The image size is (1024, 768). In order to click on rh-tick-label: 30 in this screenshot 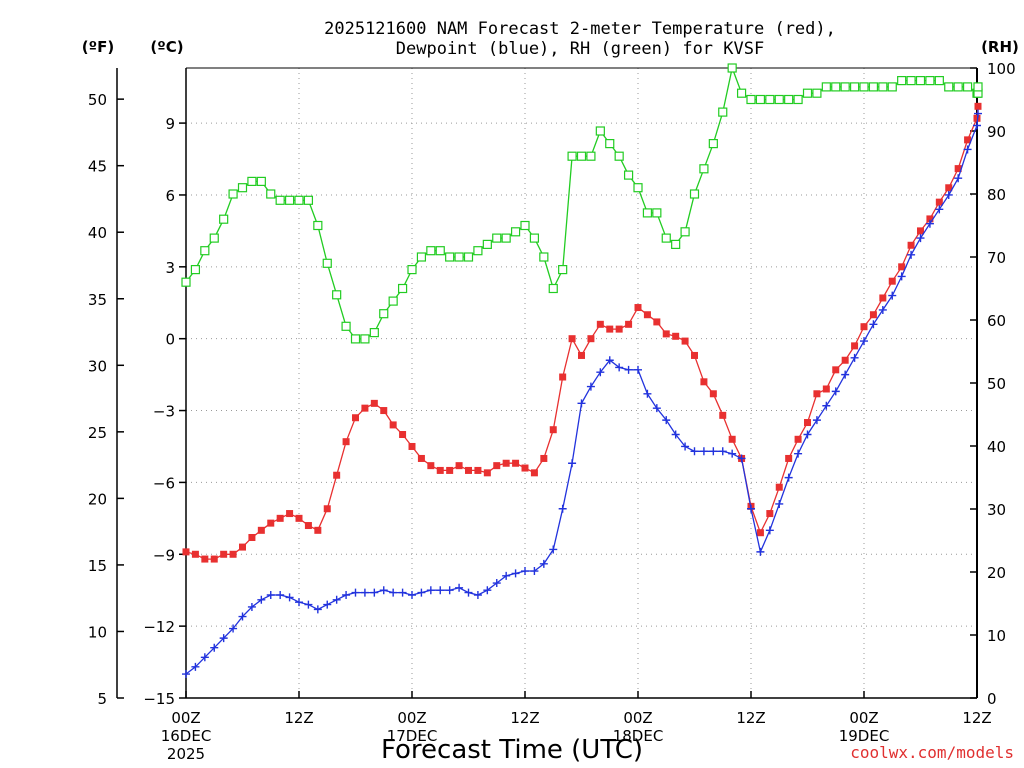, I will do `click(996, 510)`.